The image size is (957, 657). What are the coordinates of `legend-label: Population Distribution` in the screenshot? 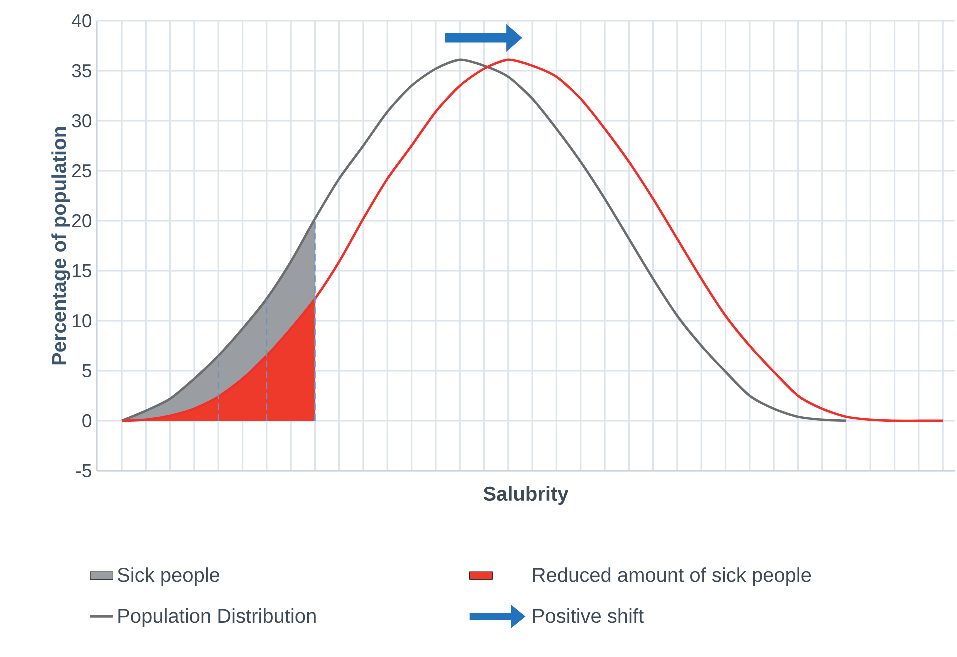 It's located at (217, 618).